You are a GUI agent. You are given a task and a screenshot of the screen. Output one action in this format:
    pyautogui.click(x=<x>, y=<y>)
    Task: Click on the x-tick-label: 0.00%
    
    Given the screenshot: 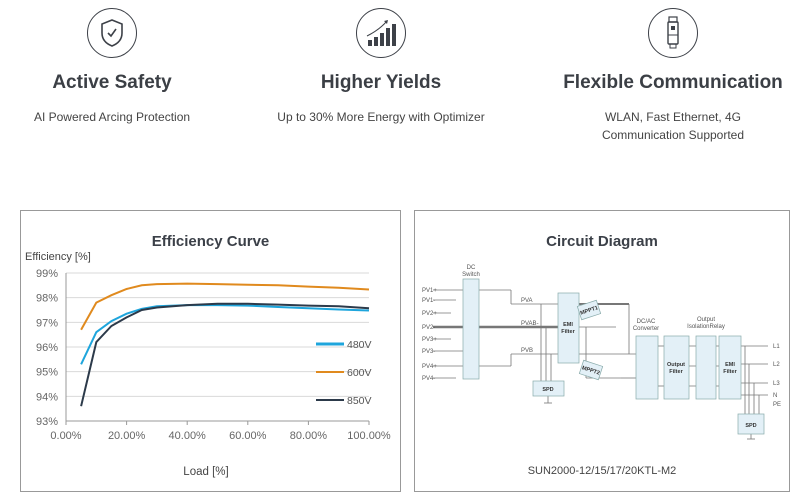 What is the action you would take?
    pyautogui.click(x=65, y=436)
    